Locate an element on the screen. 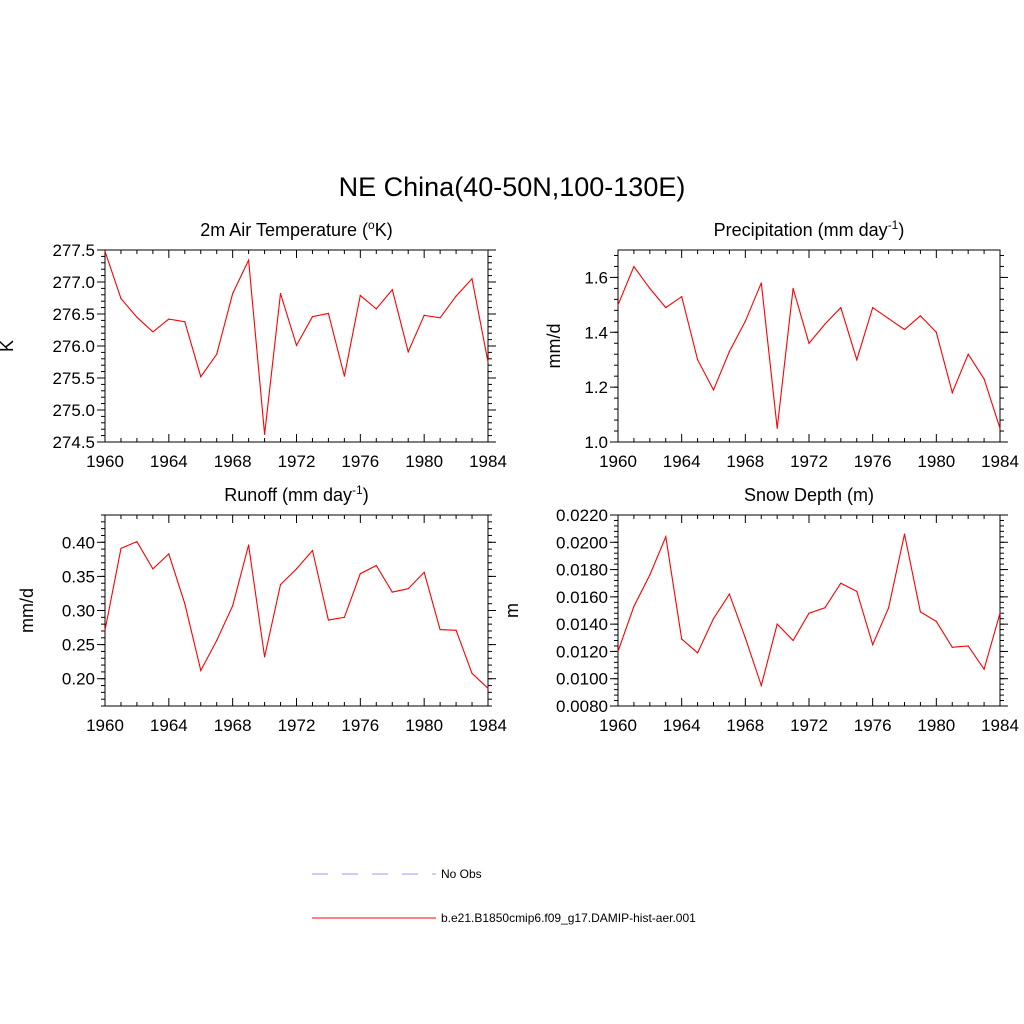  precipitation-xtick-label: 1980 is located at coordinates (936, 461).